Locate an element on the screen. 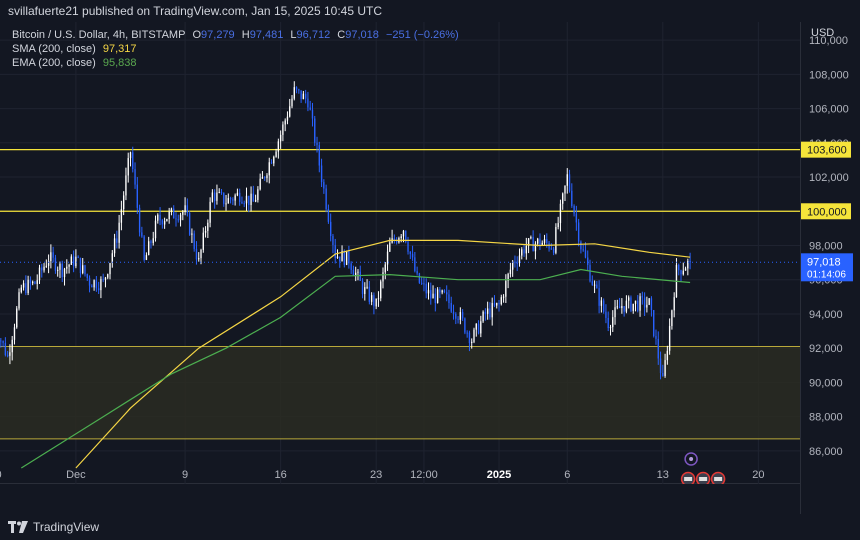 This screenshot has height=540, width=860. legend-low-value: 96,712 is located at coordinates (313, 35).